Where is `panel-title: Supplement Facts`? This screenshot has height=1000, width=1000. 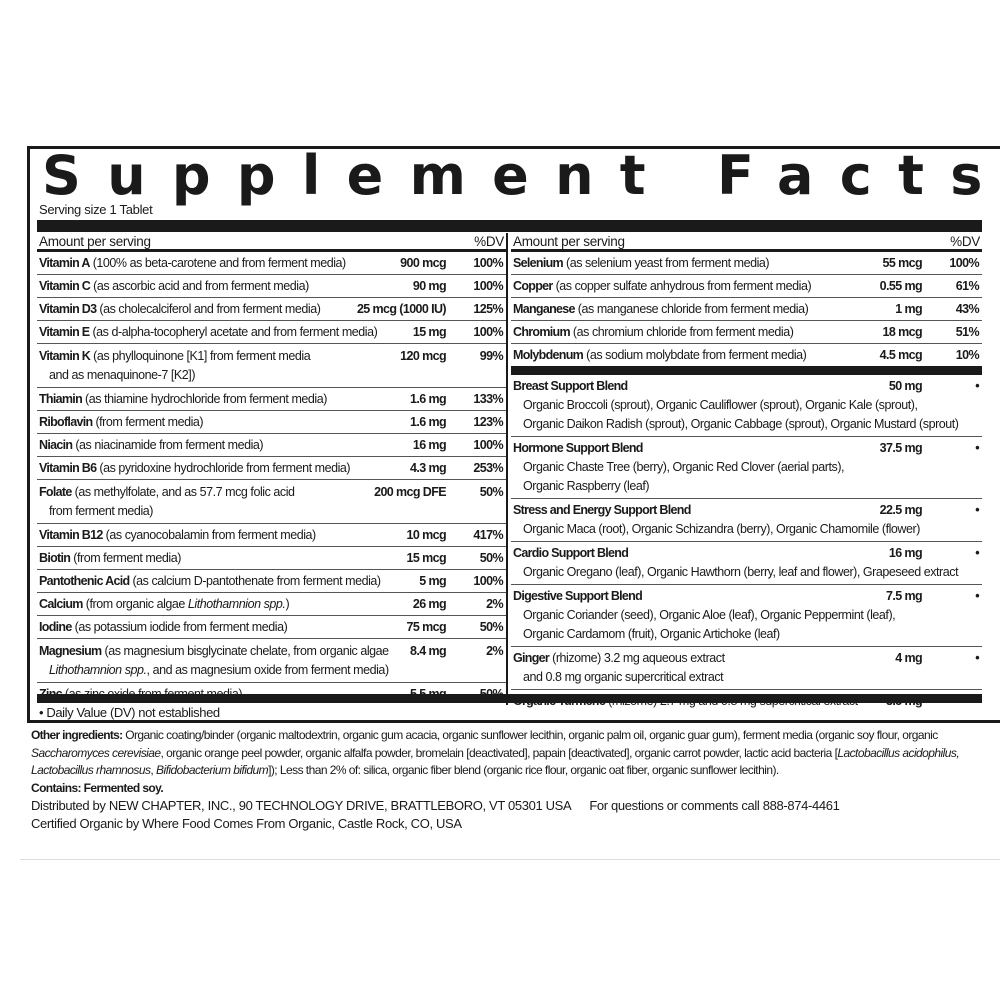
panel-title: Supplement Facts is located at coordinates (521, 175).